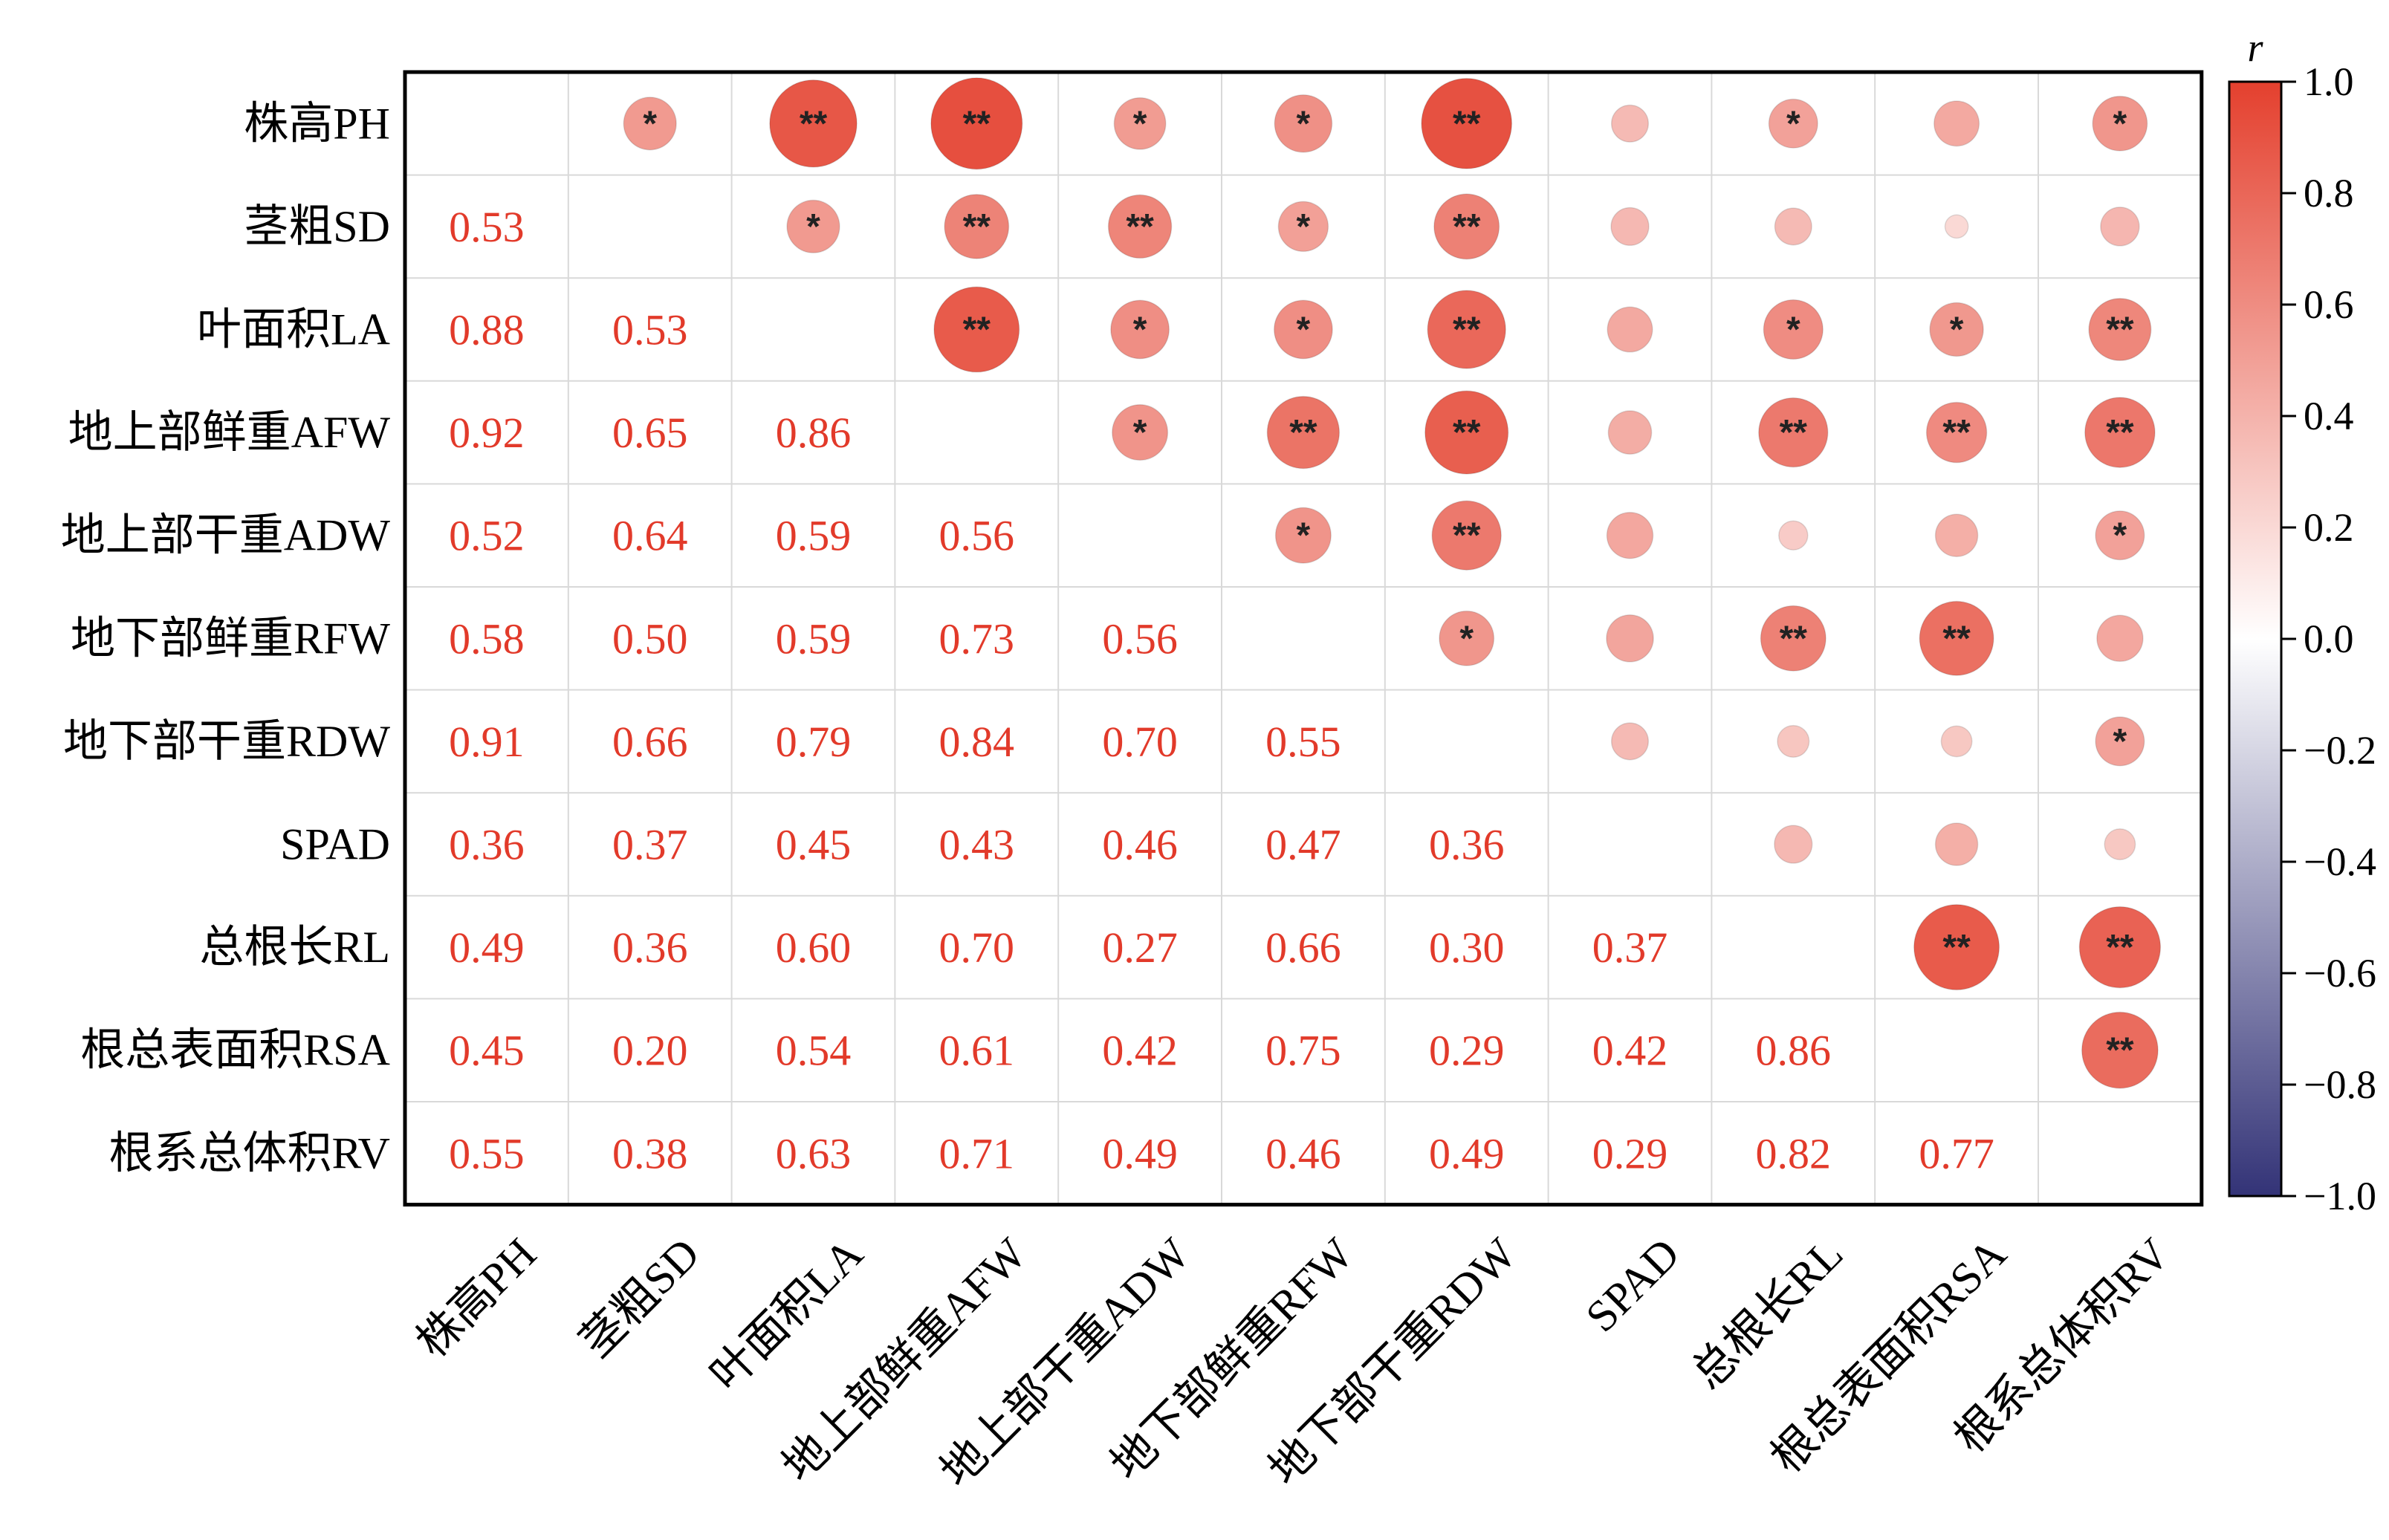  I want to click on colorbar-tick-label: 0.4, so click(2329, 416).